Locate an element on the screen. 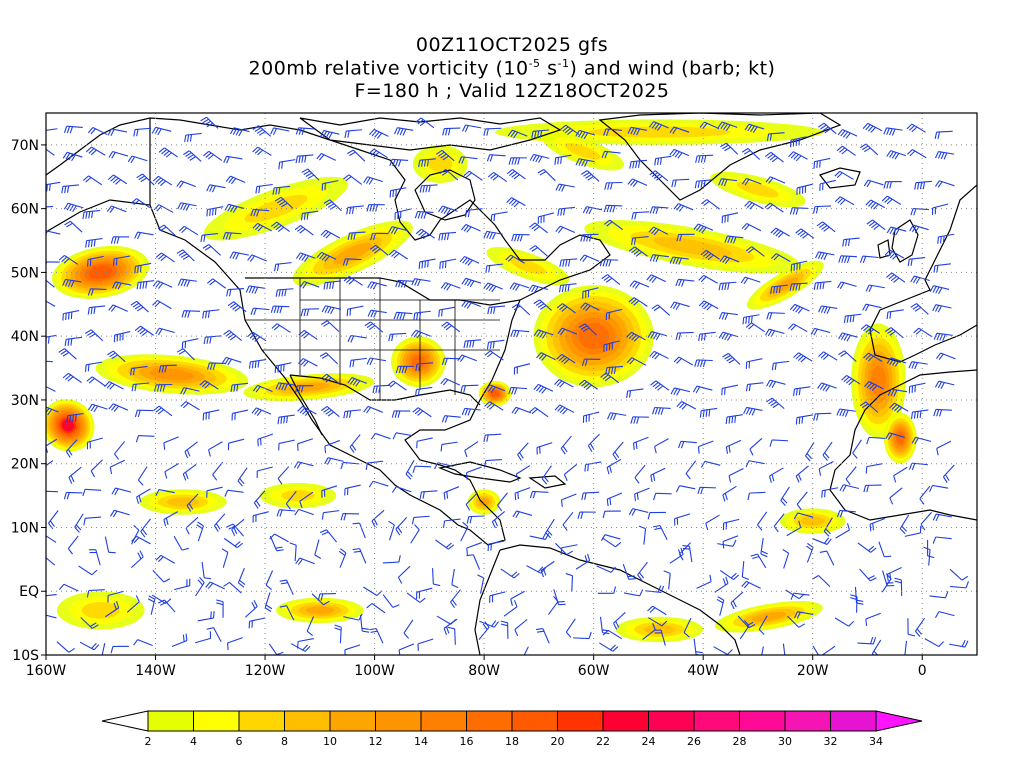 The width and height of the screenshot is (1024, 768). y-tick-label: 30N is located at coordinates (25, 401).